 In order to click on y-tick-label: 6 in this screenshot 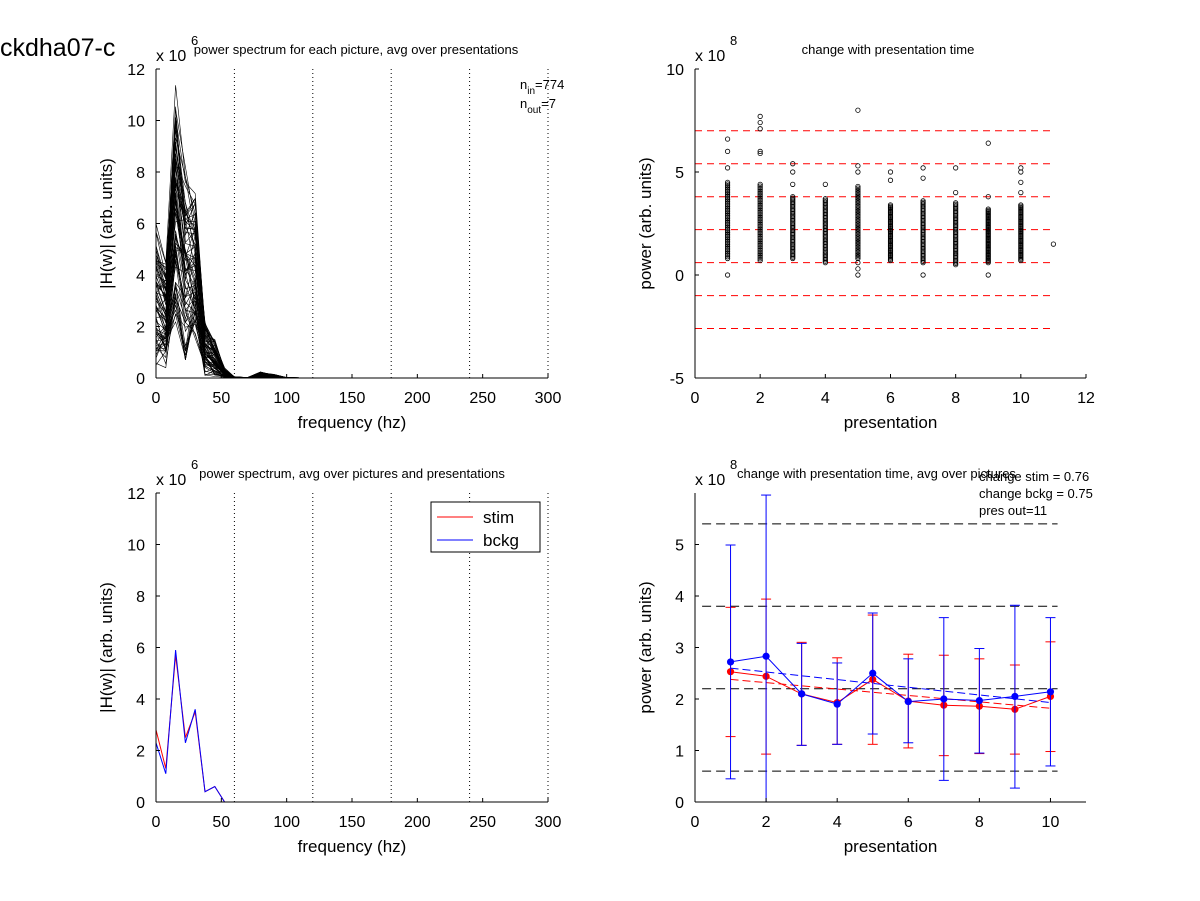, I will do `click(140, 649)`.